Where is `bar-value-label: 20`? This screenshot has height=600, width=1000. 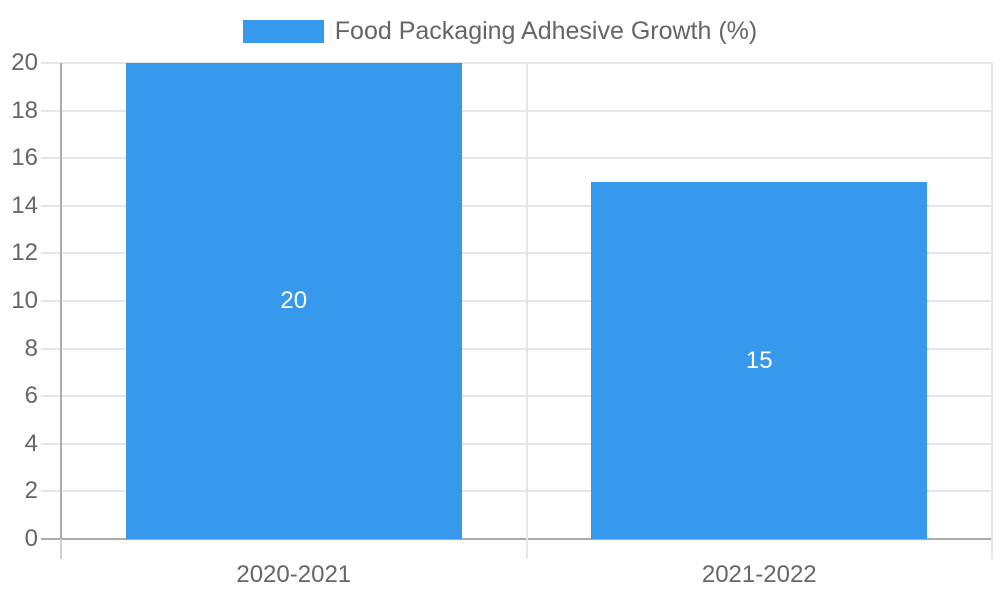 bar-value-label: 20 is located at coordinates (294, 300).